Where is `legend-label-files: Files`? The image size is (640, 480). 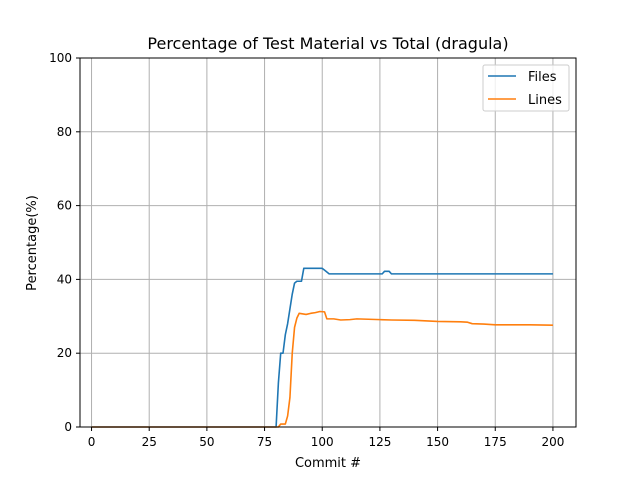
legend-label-files: Files is located at coordinates (542, 77).